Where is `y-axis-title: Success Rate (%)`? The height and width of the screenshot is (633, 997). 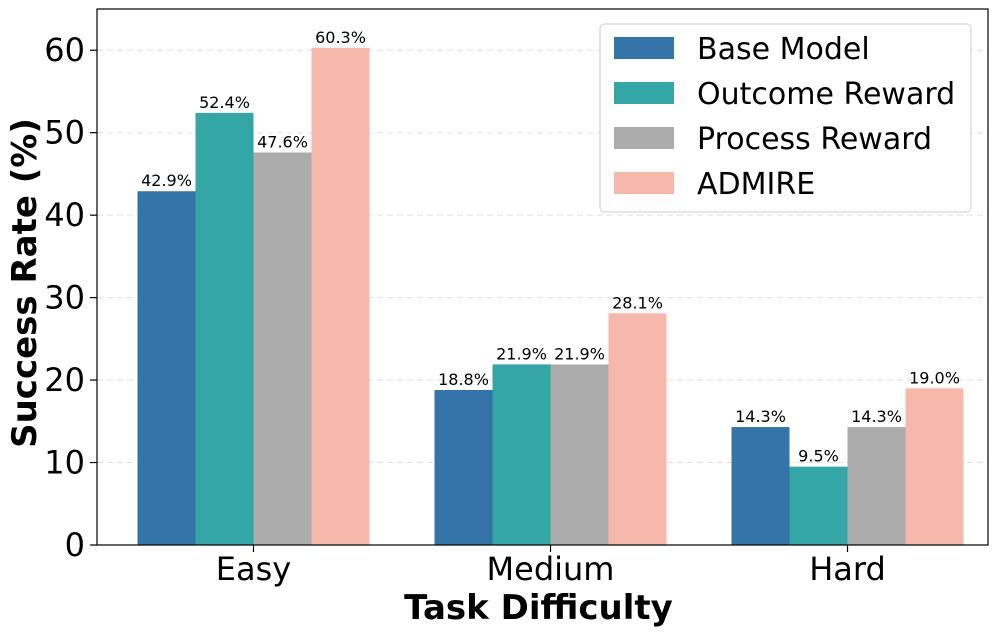
y-axis-title: Success Rate (%) is located at coordinates (25, 283).